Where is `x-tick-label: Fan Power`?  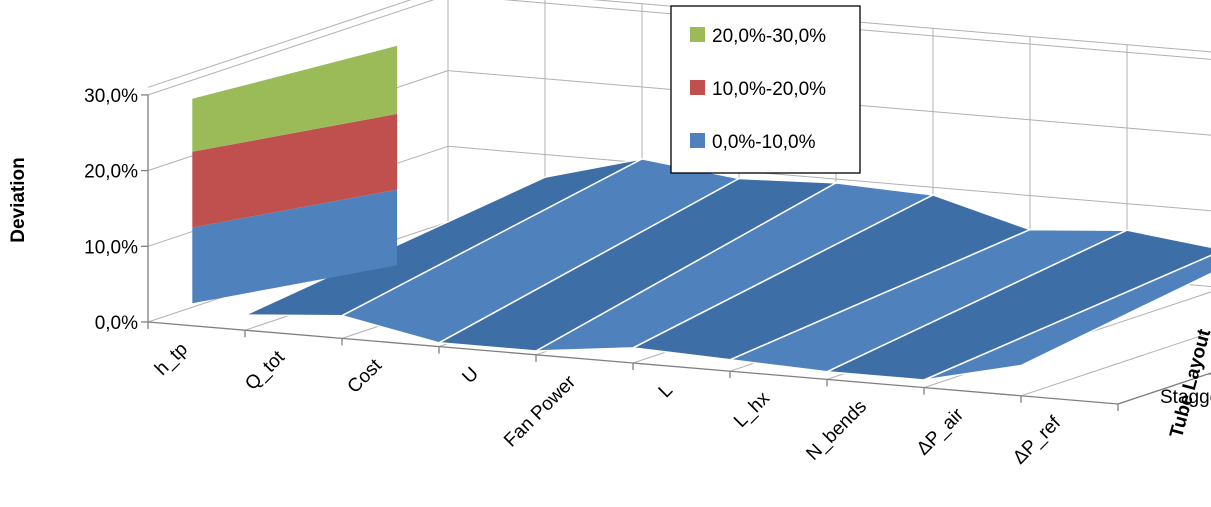
x-tick-label: Fan Power is located at coordinates (540, 411).